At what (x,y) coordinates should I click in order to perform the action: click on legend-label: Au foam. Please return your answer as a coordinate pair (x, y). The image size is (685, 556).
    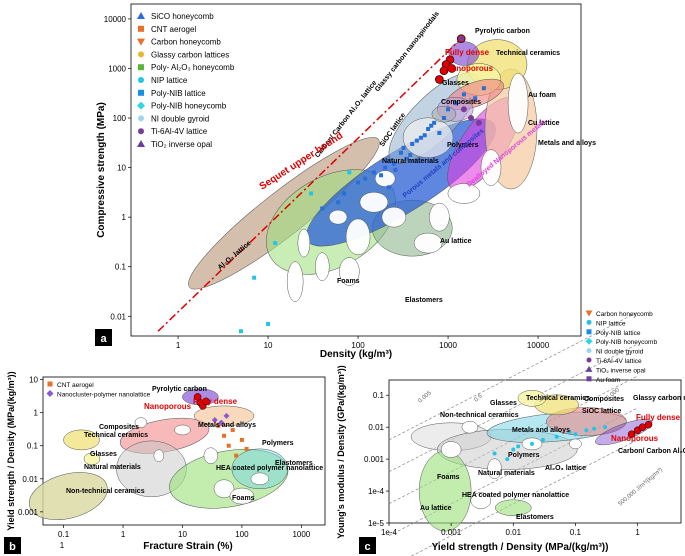
    Looking at the image, I should click on (608, 380).